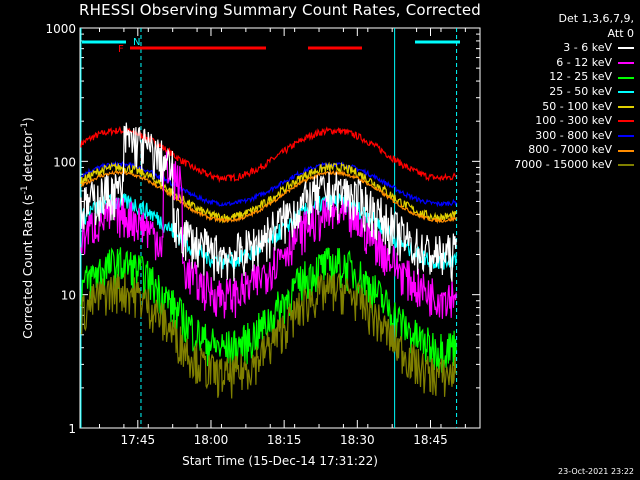 Image resolution: width=640 pixels, height=480 pixels. I want to click on y-tick-label: 100, so click(64, 162).